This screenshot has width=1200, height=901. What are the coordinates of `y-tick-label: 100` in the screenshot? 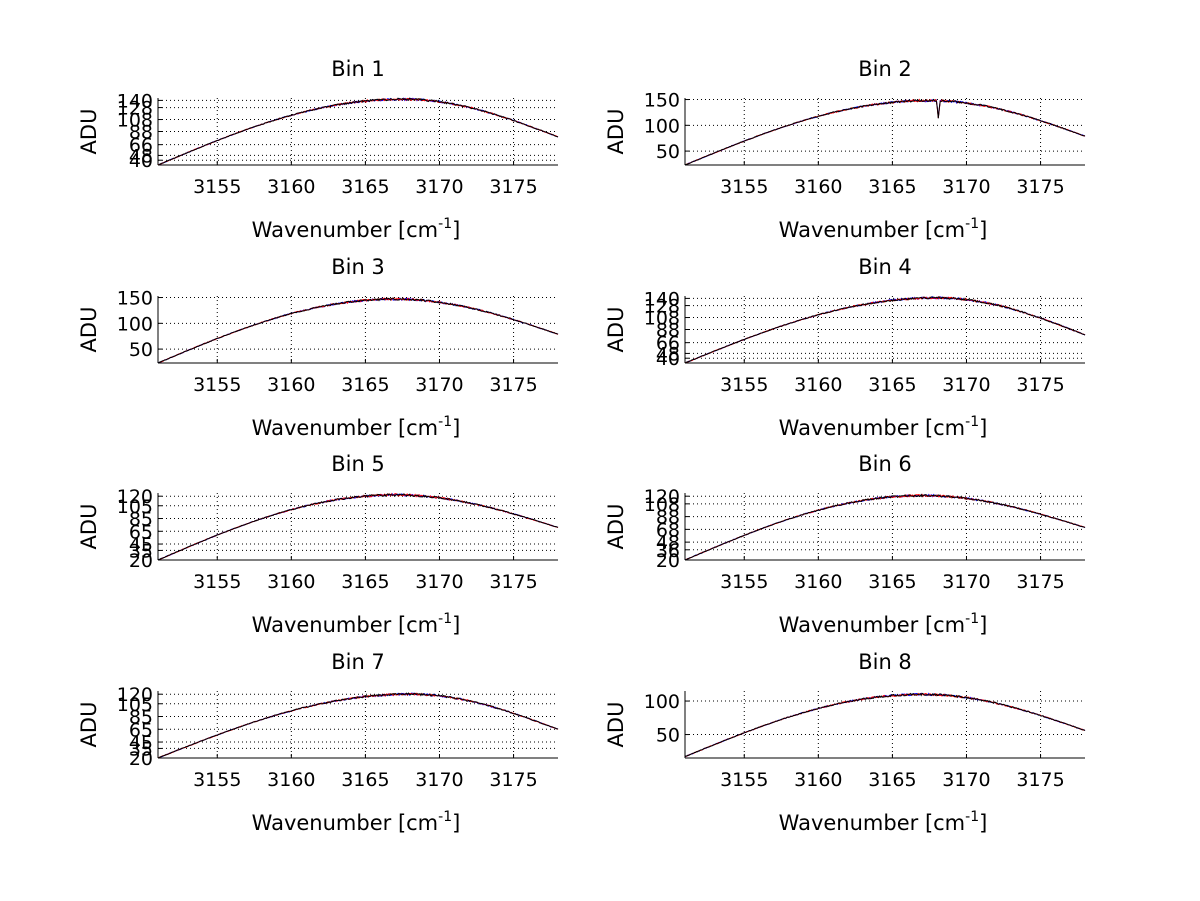 It's located at (135, 324).